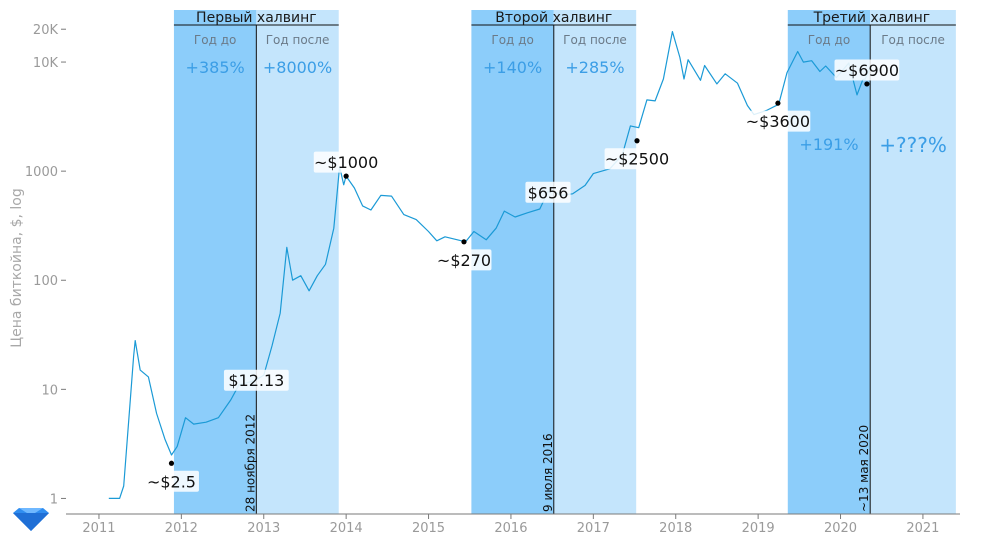 The width and height of the screenshot is (1000, 540). What do you see at coordinates (46, 30) in the screenshot?
I see `y-tick-label-20K: 20K` at bounding box center [46, 30].